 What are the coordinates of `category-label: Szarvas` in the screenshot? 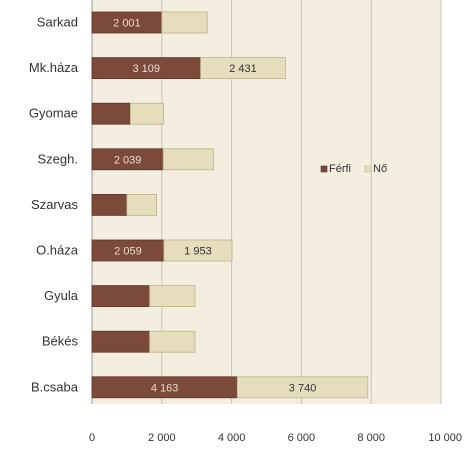 It's located at (54, 204).